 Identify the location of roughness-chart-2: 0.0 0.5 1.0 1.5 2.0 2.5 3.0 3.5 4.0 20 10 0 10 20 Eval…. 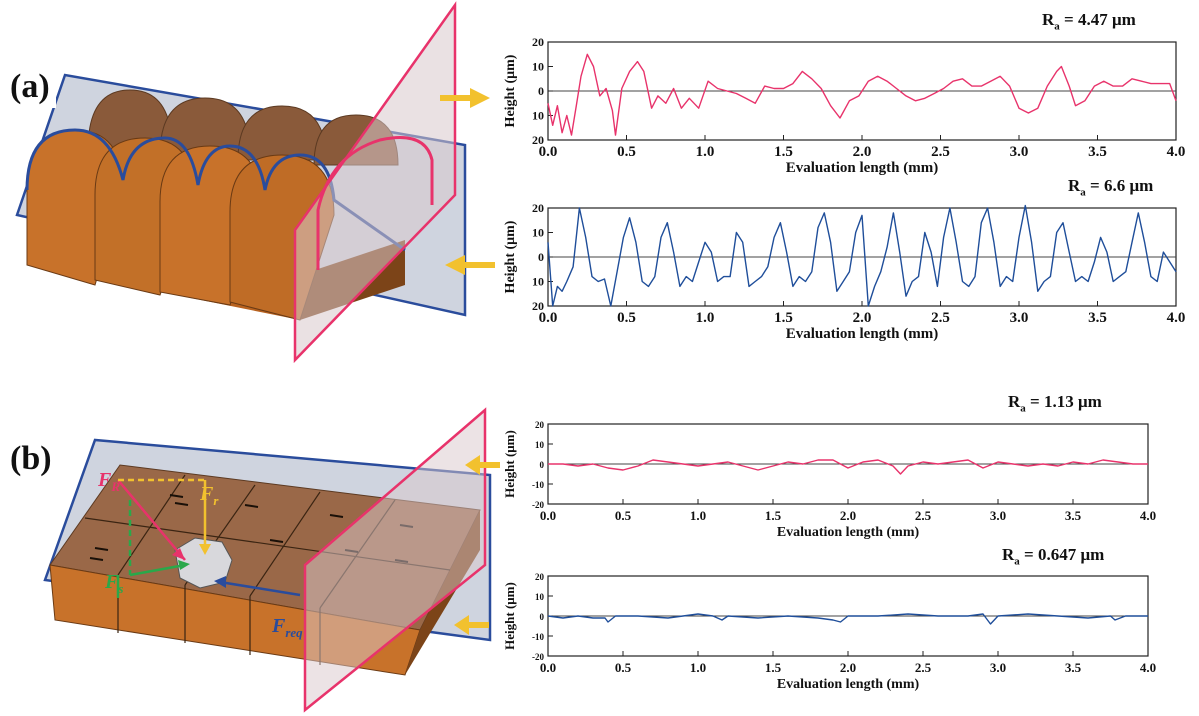
(844, 271).